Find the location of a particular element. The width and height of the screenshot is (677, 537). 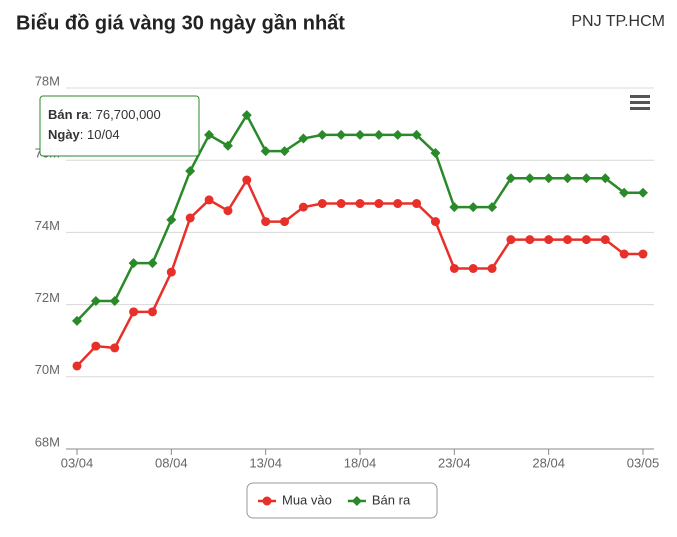

legend: Mua vào Bán ra is located at coordinates (342, 500).